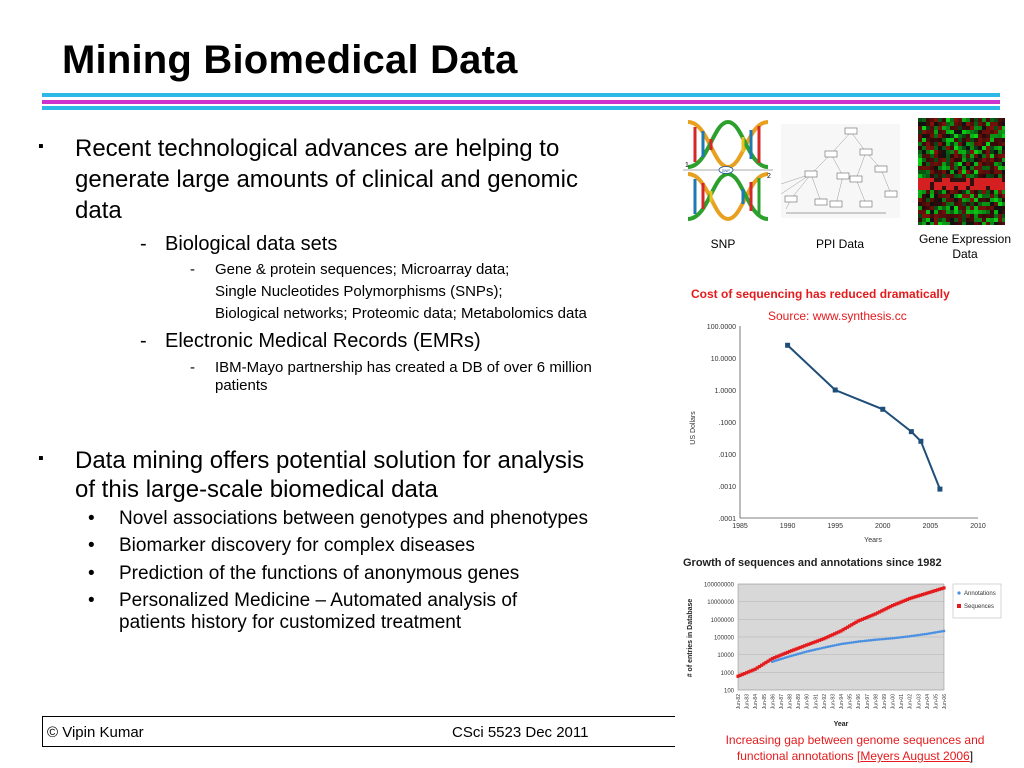 The image size is (1024, 768). I want to click on growth-y-axis-label: # of entries in Database, so click(690, 638).